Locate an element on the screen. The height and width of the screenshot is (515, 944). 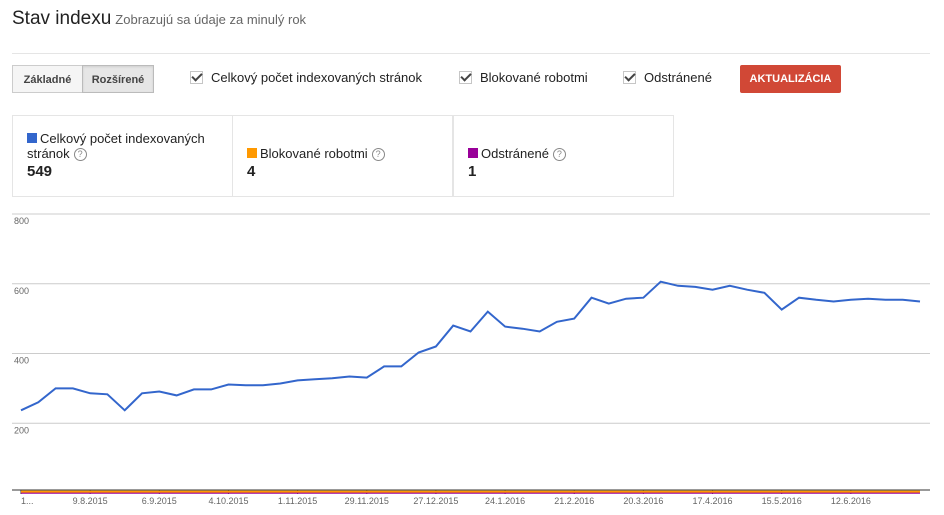
page-subtitle: Zobrazujú sa údaje za minulý rok is located at coordinates (211, 19).